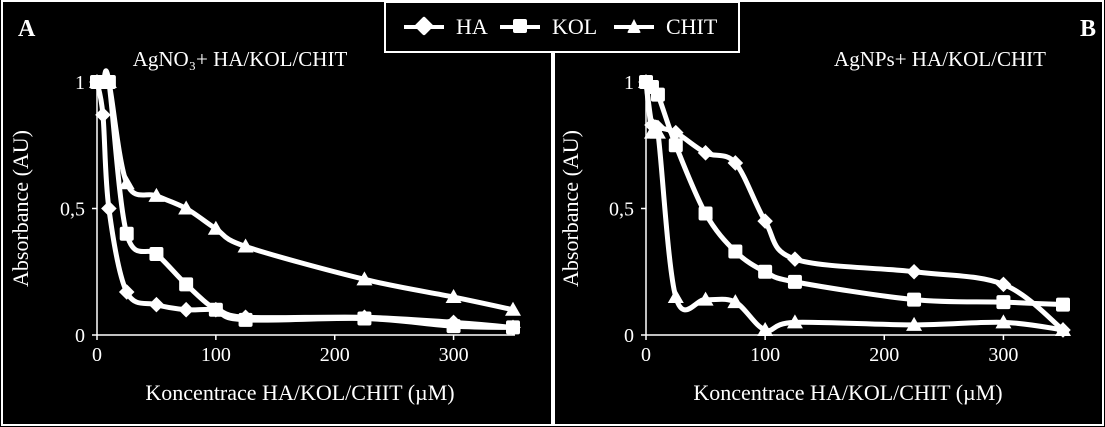 This screenshot has width=1105, height=427. Describe the element at coordinates (240, 59) in the screenshot. I see `panel-a-title: AgNO₃+ HA/KOL/CHIT` at that location.